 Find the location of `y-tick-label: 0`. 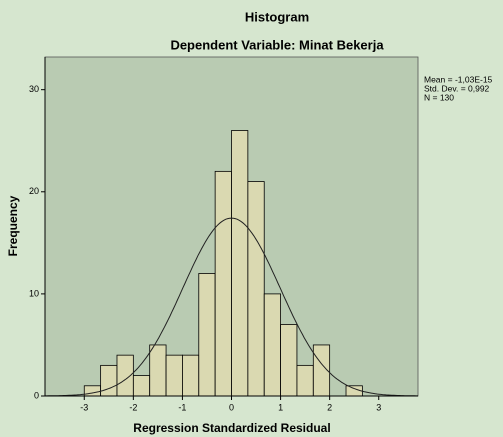

y-tick-label: 0 is located at coordinates (36, 395).